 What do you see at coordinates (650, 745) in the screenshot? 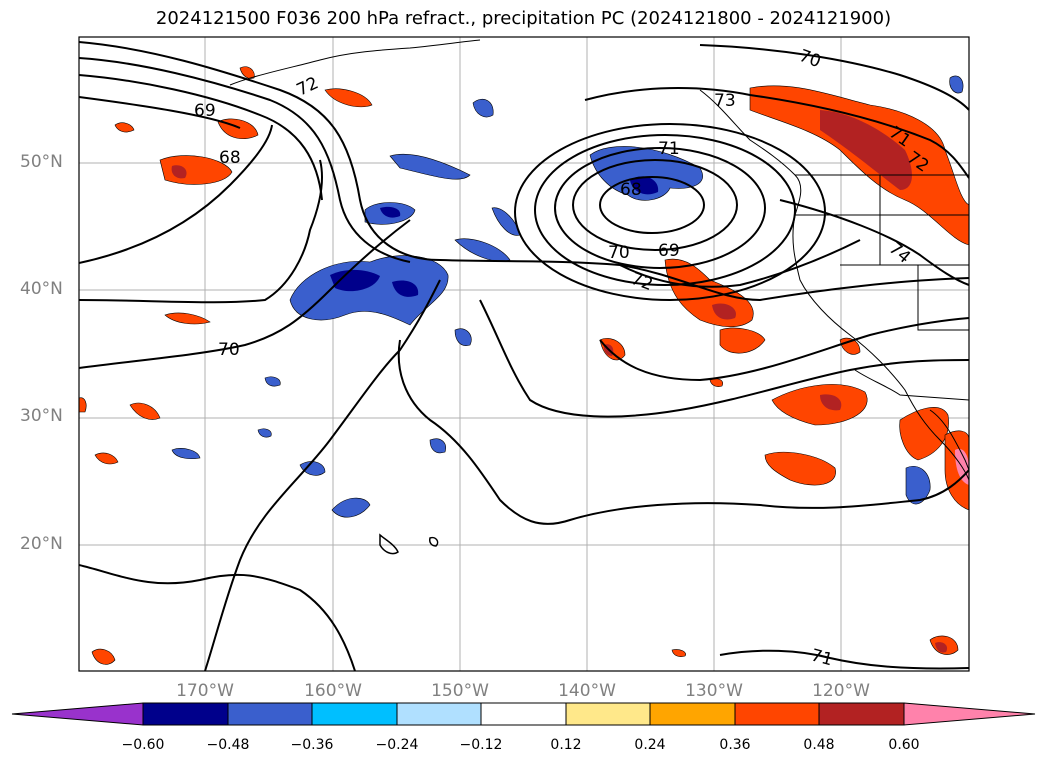
I see `colorbar-tick-label: 0.24` at bounding box center [650, 745].